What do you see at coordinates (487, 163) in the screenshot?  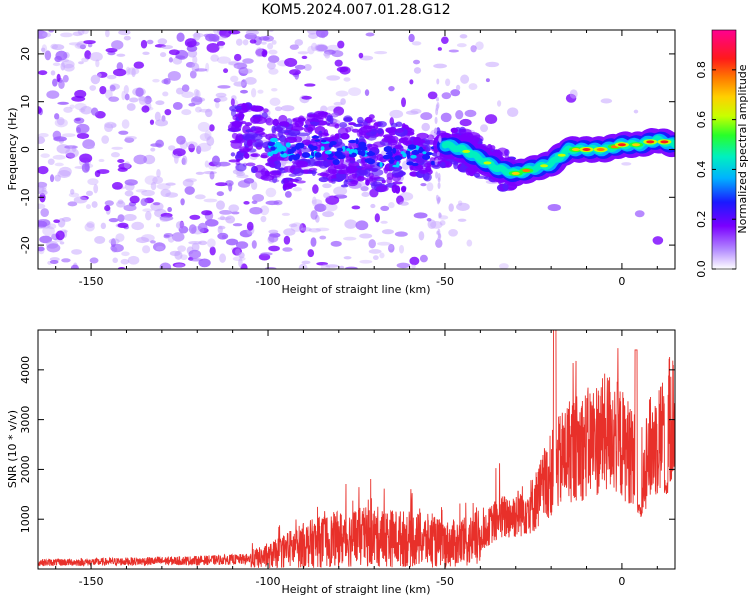 I see `spectrogram-hotspot` at bounding box center [487, 163].